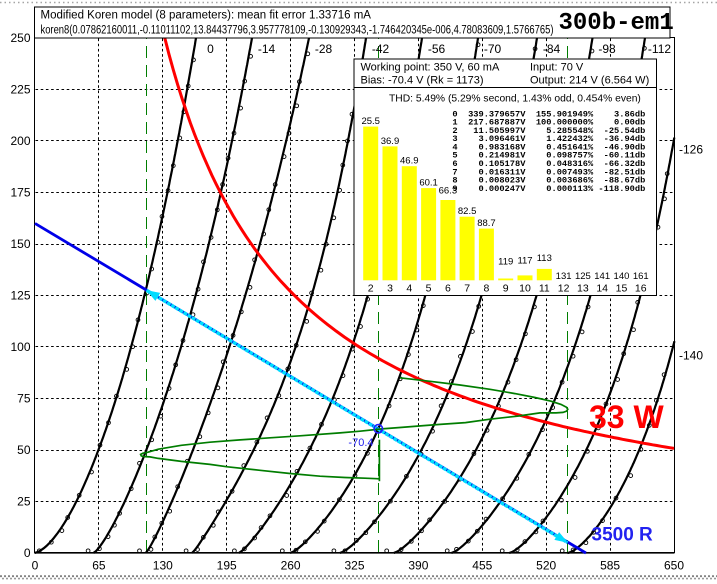 This screenshot has height=584, width=717. I want to click on svg-text: 130, so click(163, 566).